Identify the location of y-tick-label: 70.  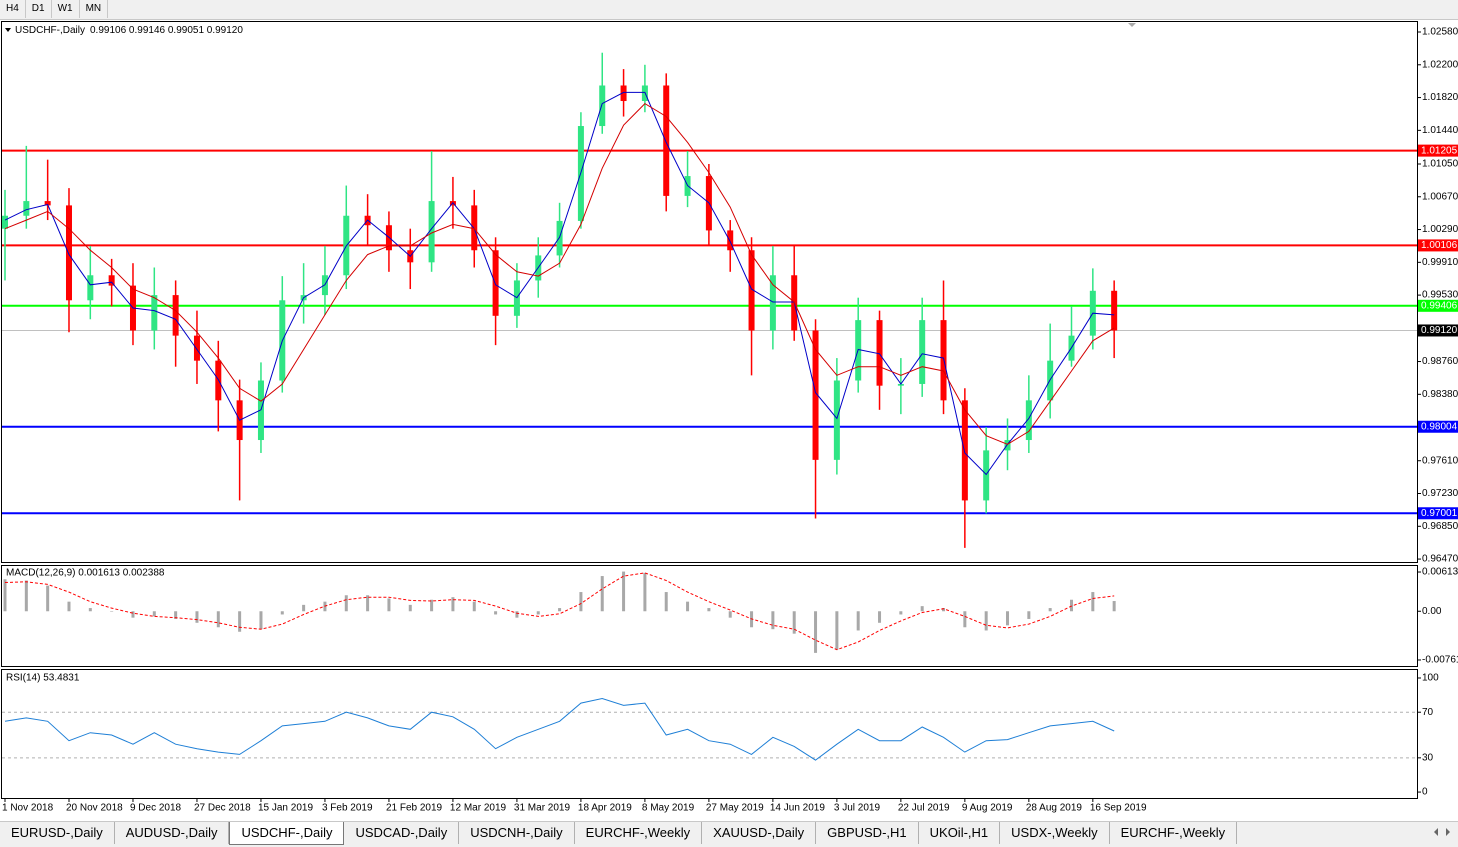
(1428, 712).